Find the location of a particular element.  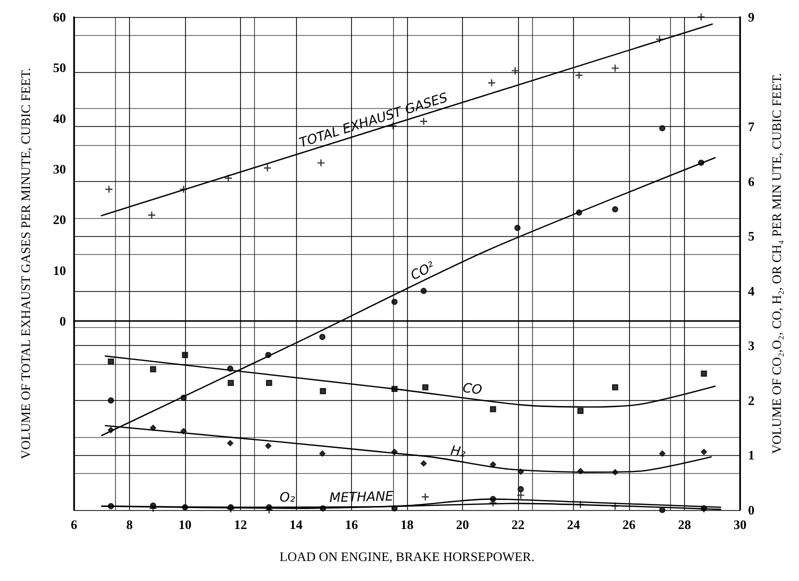

y-tick-label: 0 is located at coordinates (63, 321).